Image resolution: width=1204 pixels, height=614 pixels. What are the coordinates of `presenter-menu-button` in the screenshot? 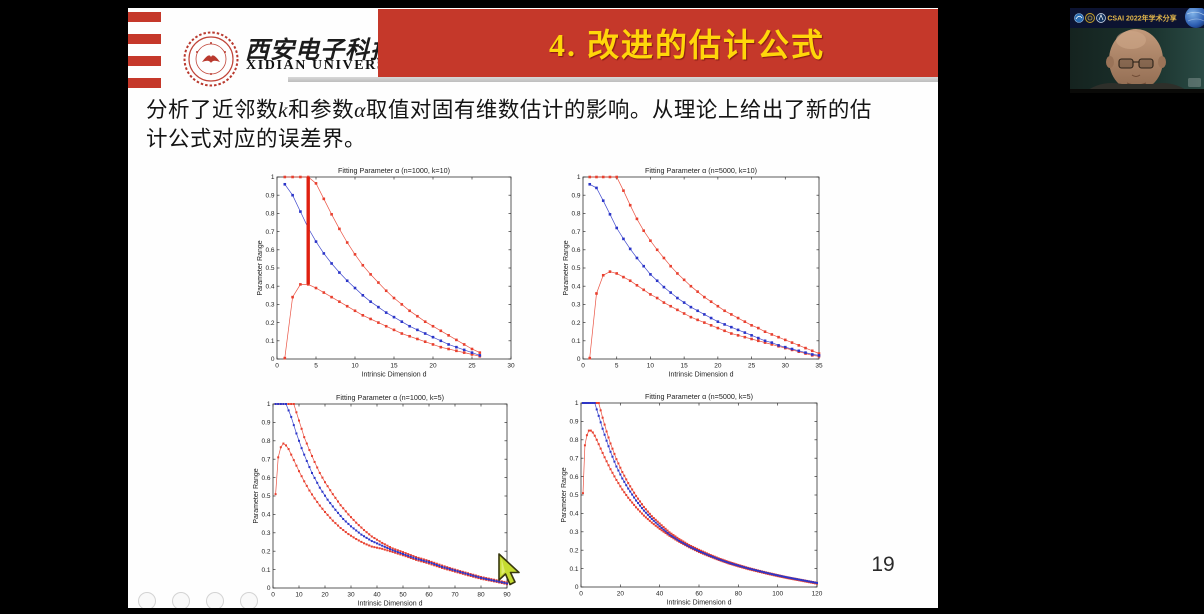 It's located at (249, 600).